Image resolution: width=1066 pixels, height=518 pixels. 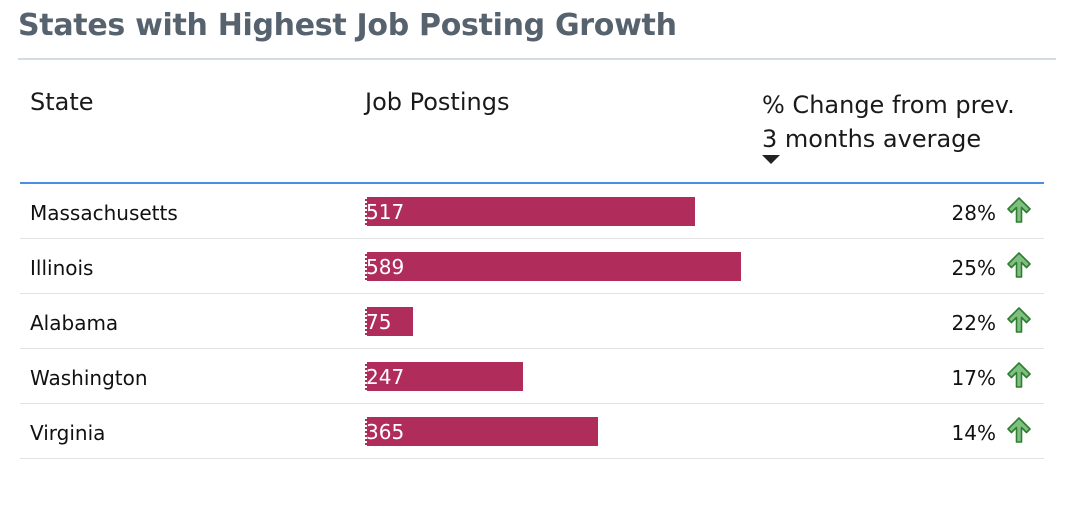 I want to click on job-postings-value: 589, so click(x=385, y=267).